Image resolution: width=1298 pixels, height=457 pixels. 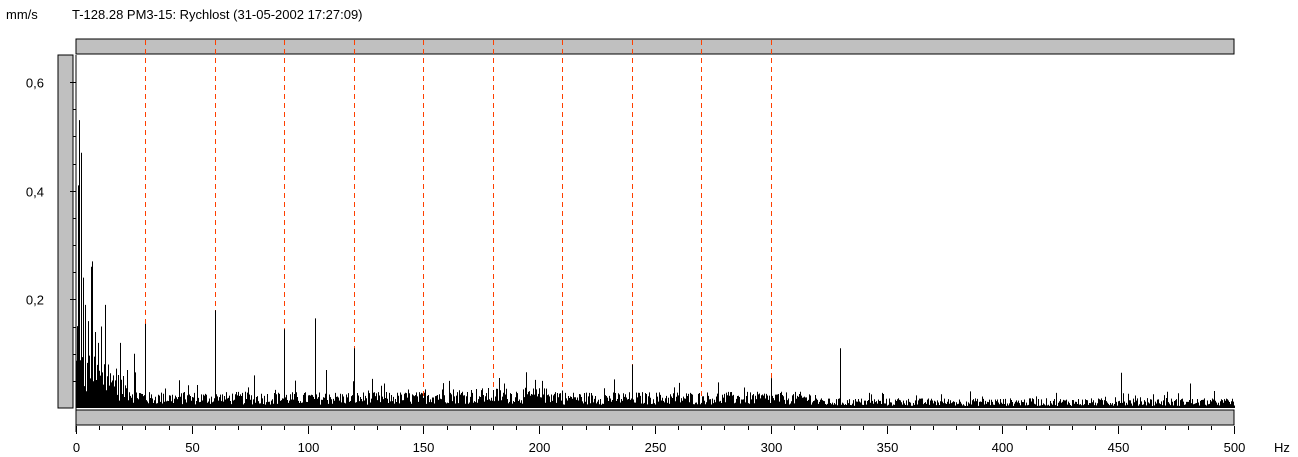 What do you see at coordinates (309, 447) in the screenshot?
I see `x-tick-label: 100` at bounding box center [309, 447].